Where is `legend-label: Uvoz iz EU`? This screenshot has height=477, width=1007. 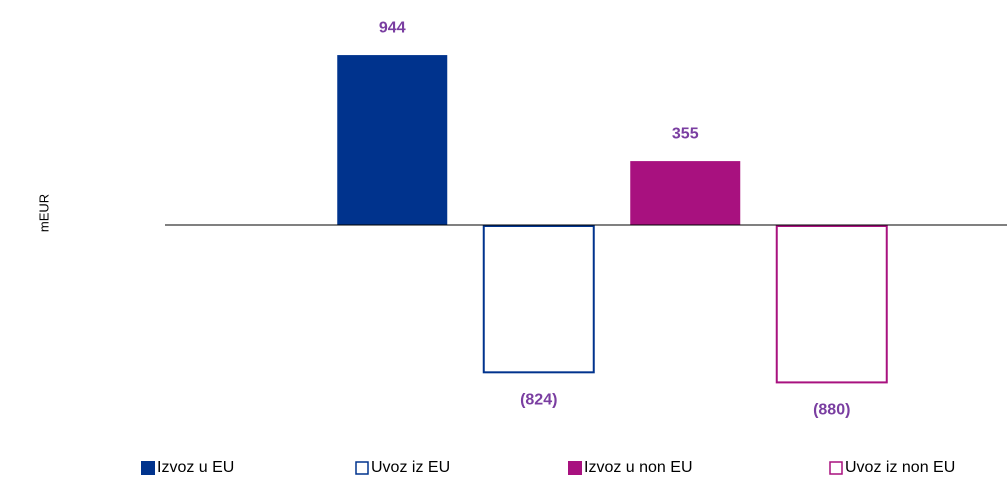
legend-label: Uvoz iz EU is located at coordinates (410, 467).